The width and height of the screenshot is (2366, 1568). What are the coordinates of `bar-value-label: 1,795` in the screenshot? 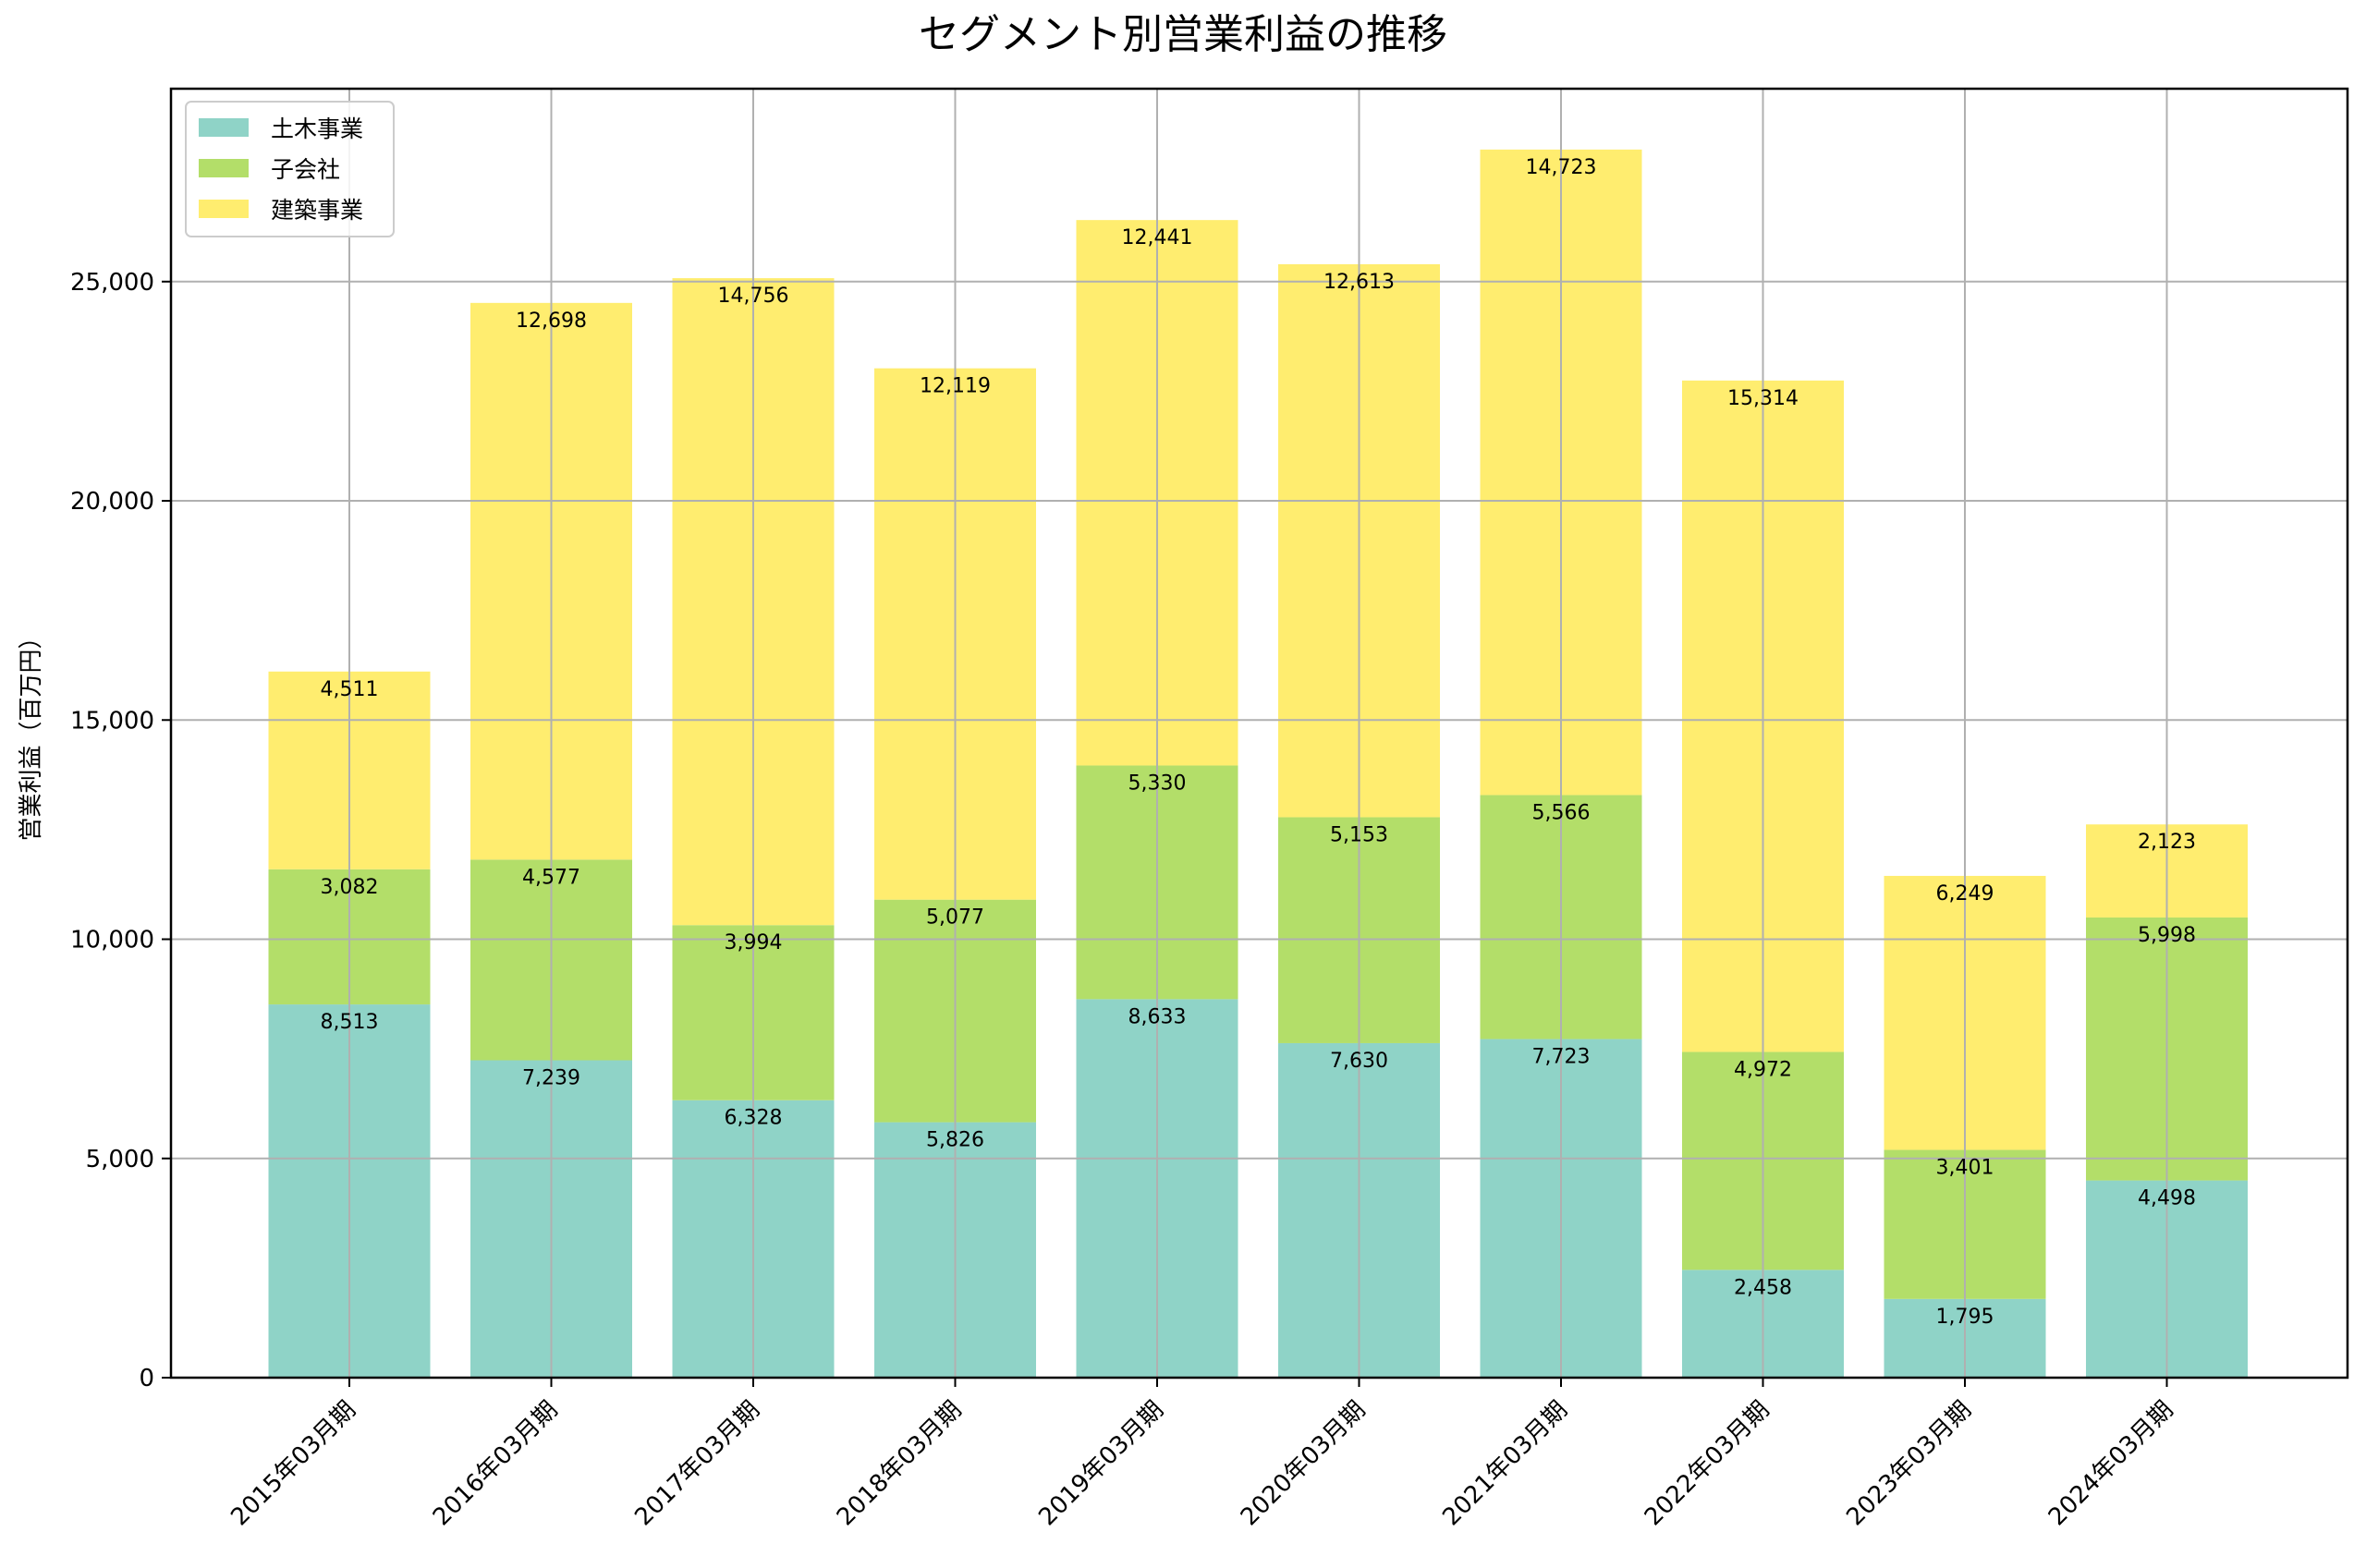 It's located at (1965, 1317).